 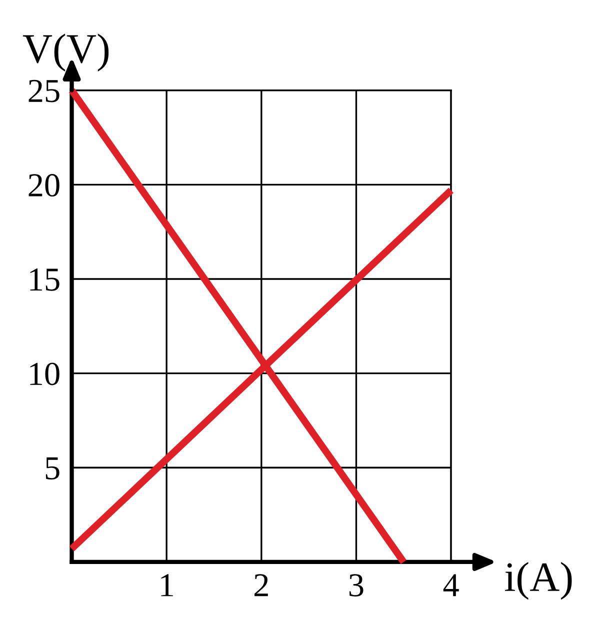 I want to click on y-tick-label: 25, so click(x=44, y=91).